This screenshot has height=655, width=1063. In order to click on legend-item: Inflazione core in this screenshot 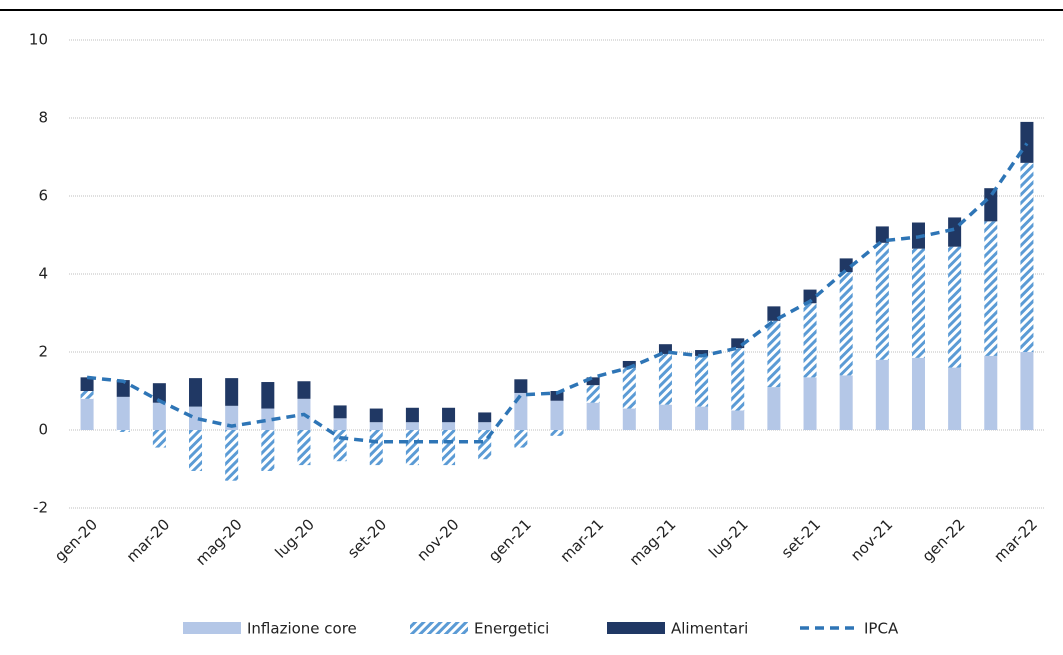, I will do `click(270, 629)`.